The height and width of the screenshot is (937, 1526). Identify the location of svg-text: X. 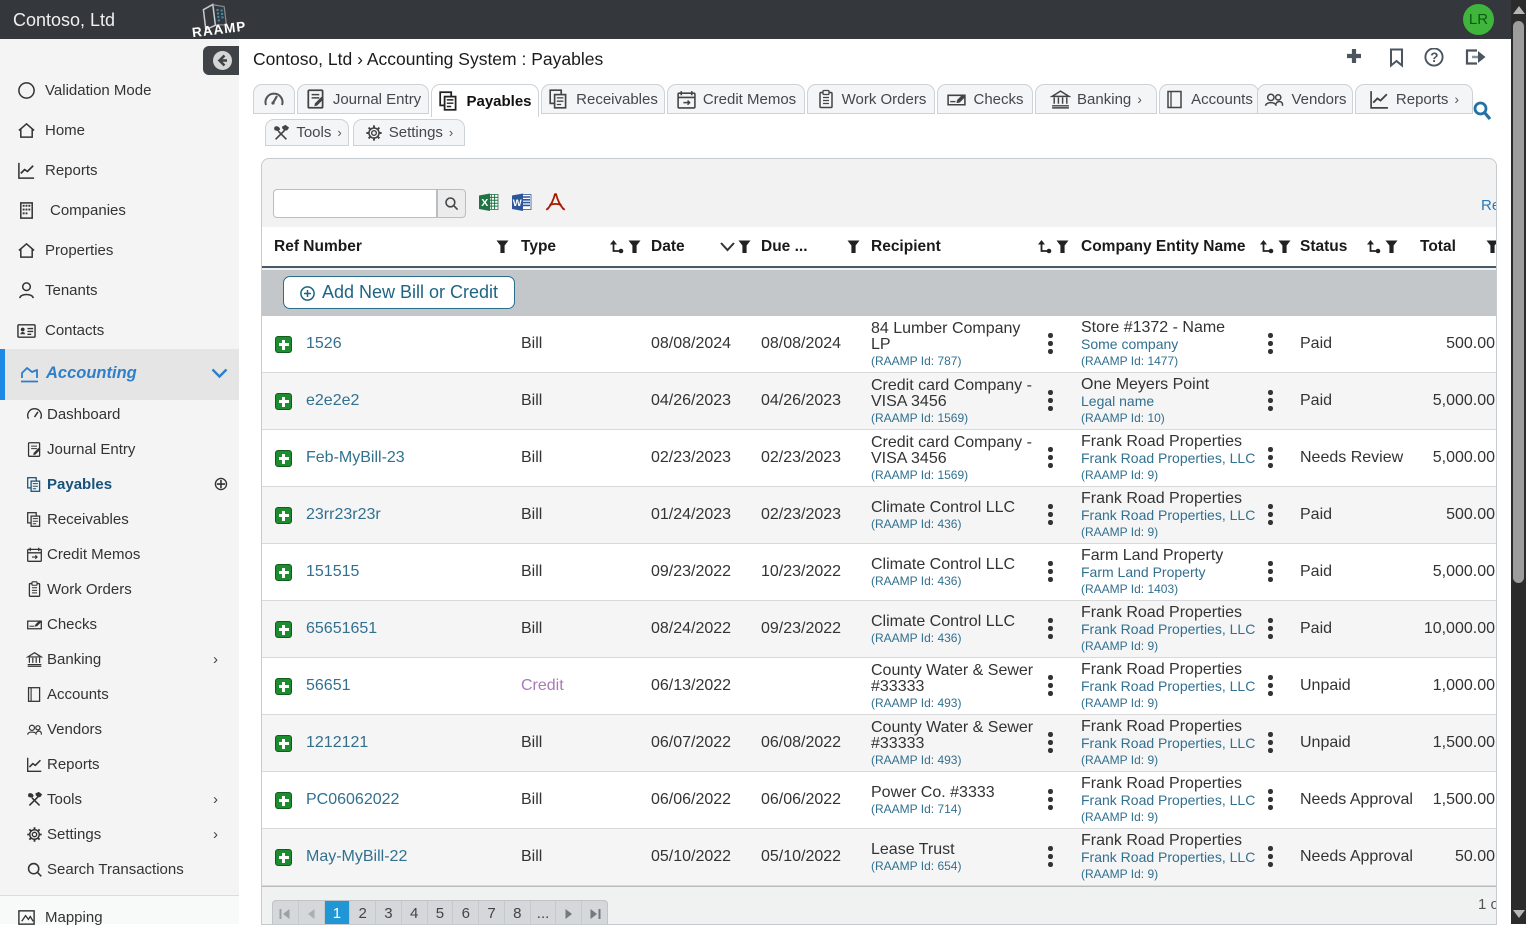
(484, 203).